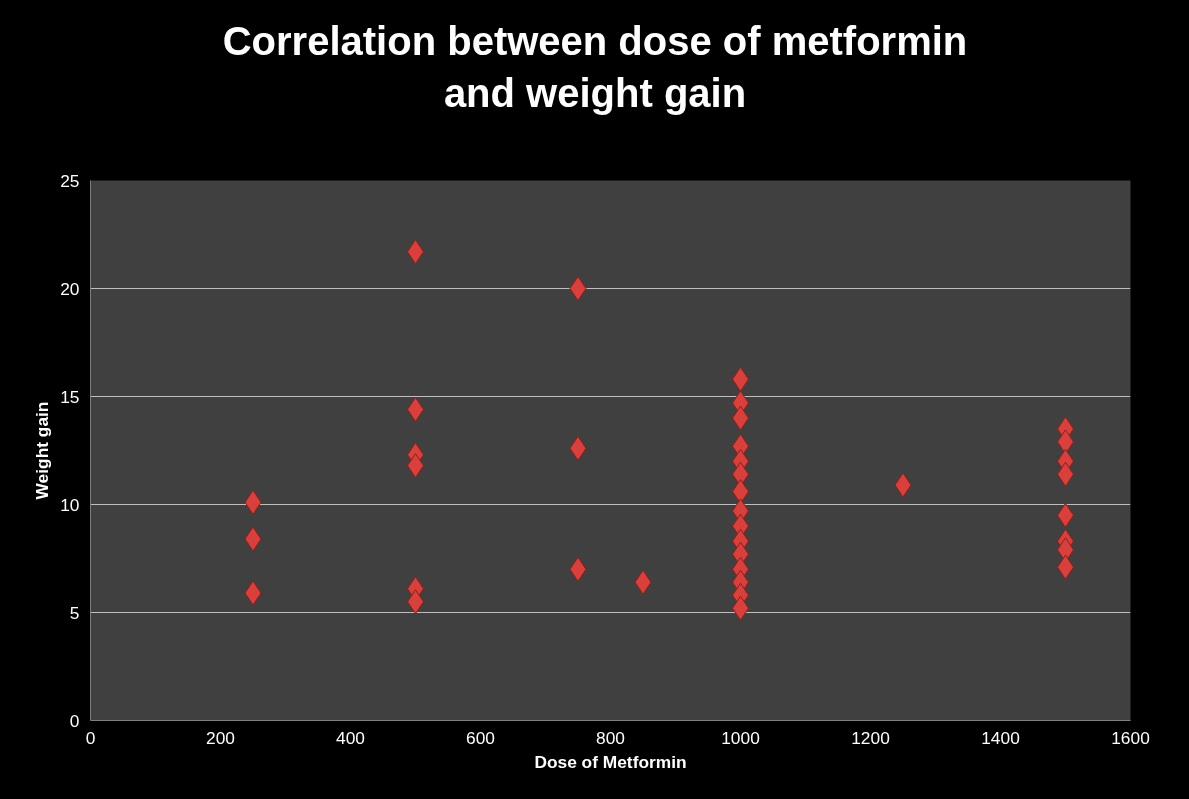 This screenshot has height=799, width=1189. What do you see at coordinates (70, 180) in the screenshot?
I see `y-tick-label: 25` at bounding box center [70, 180].